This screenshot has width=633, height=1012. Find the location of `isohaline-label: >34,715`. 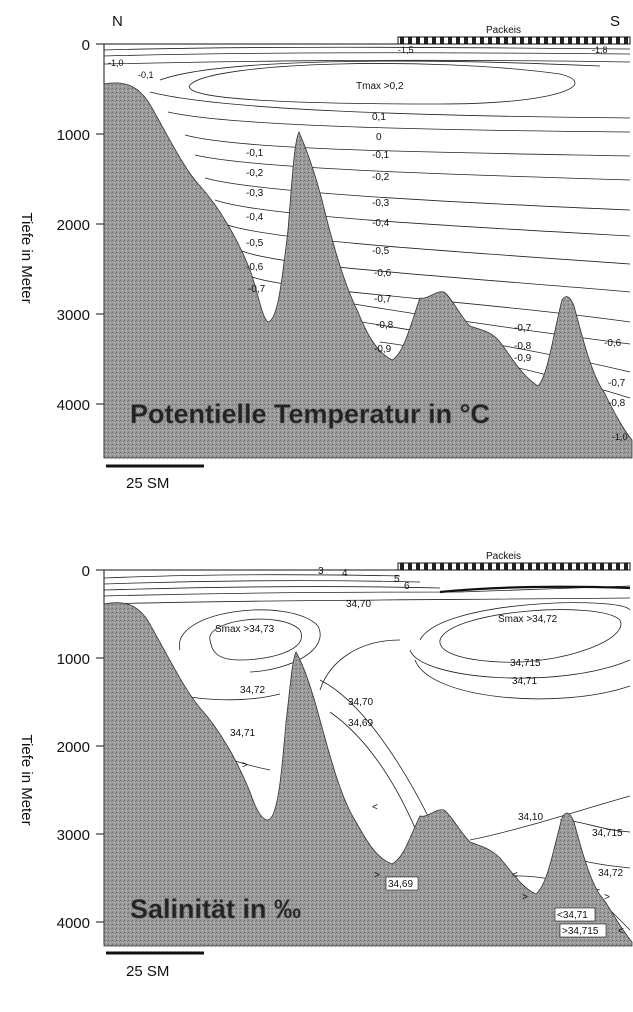

isohaline-label: >34,715 is located at coordinates (580, 931).